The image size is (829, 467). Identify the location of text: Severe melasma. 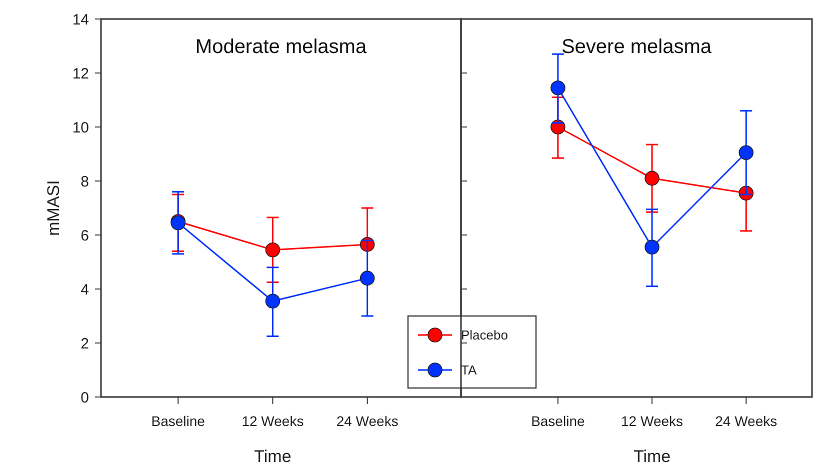
(636, 47).